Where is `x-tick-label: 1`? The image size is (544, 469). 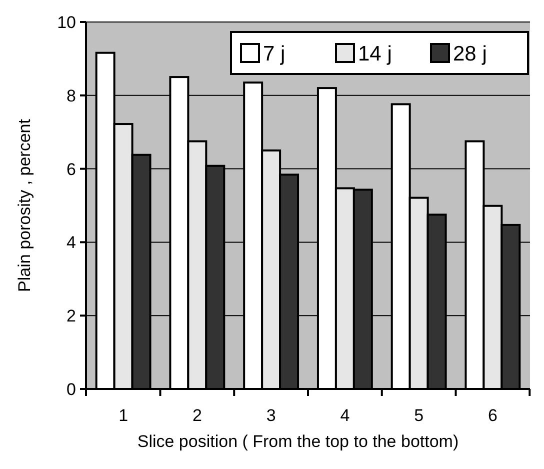
x-tick-label: 1 is located at coordinates (123, 415).